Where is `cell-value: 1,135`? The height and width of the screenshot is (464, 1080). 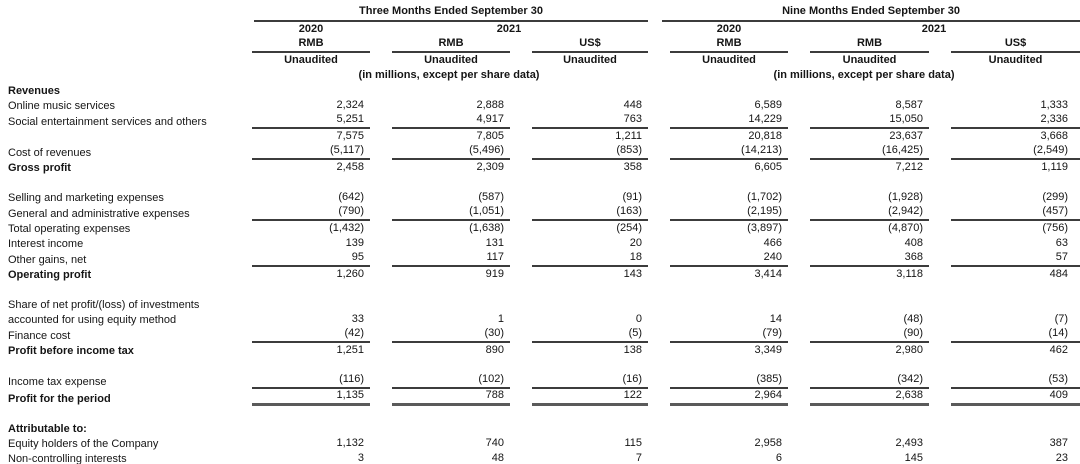 cell-value: 1,135 is located at coordinates (311, 397).